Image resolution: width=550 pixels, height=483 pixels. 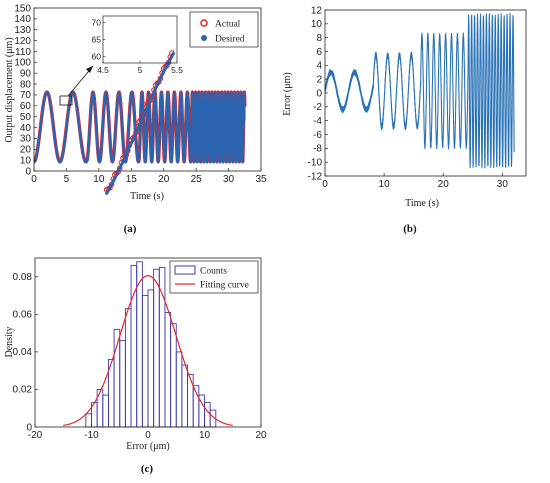 What do you see at coordinates (147, 196) in the screenshot?
I see `panel-a-xlabel: Time (s)` at bounding box center [147, 196].